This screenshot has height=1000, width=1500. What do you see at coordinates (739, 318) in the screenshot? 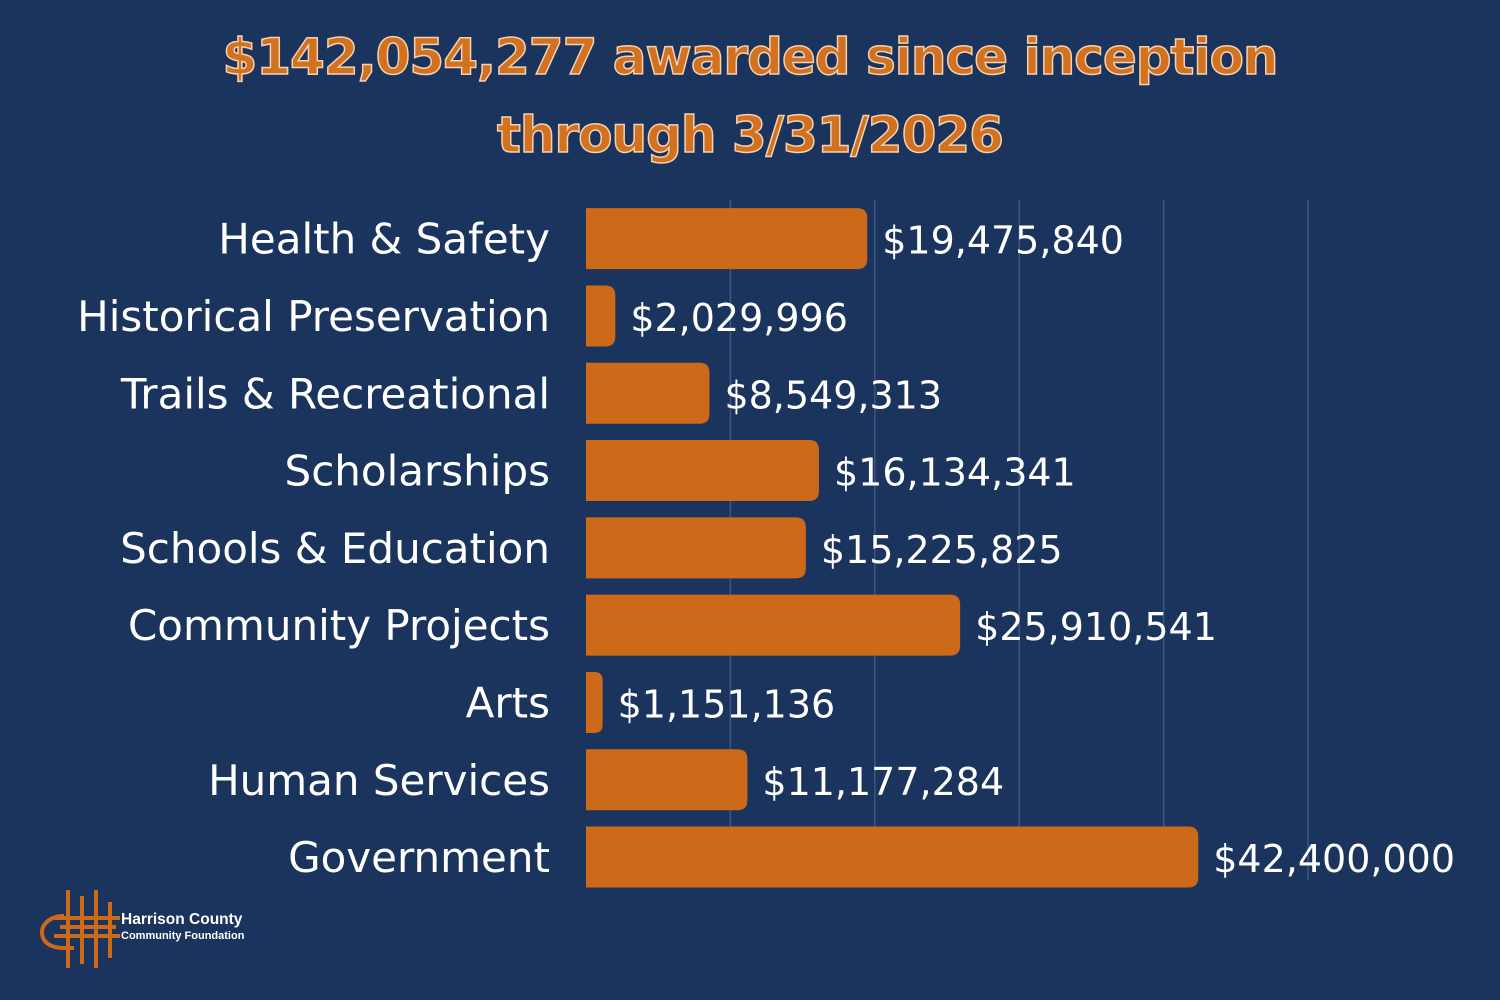
I see `data-label: $2,029,996` at bounding box center [739, 318].